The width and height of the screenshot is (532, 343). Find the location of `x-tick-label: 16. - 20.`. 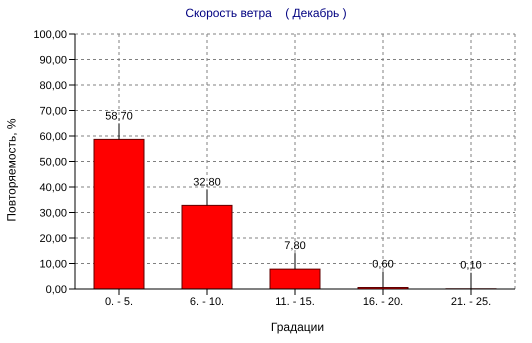

x-tick-label: 16. - 20. is located at coordinates (383, 302).